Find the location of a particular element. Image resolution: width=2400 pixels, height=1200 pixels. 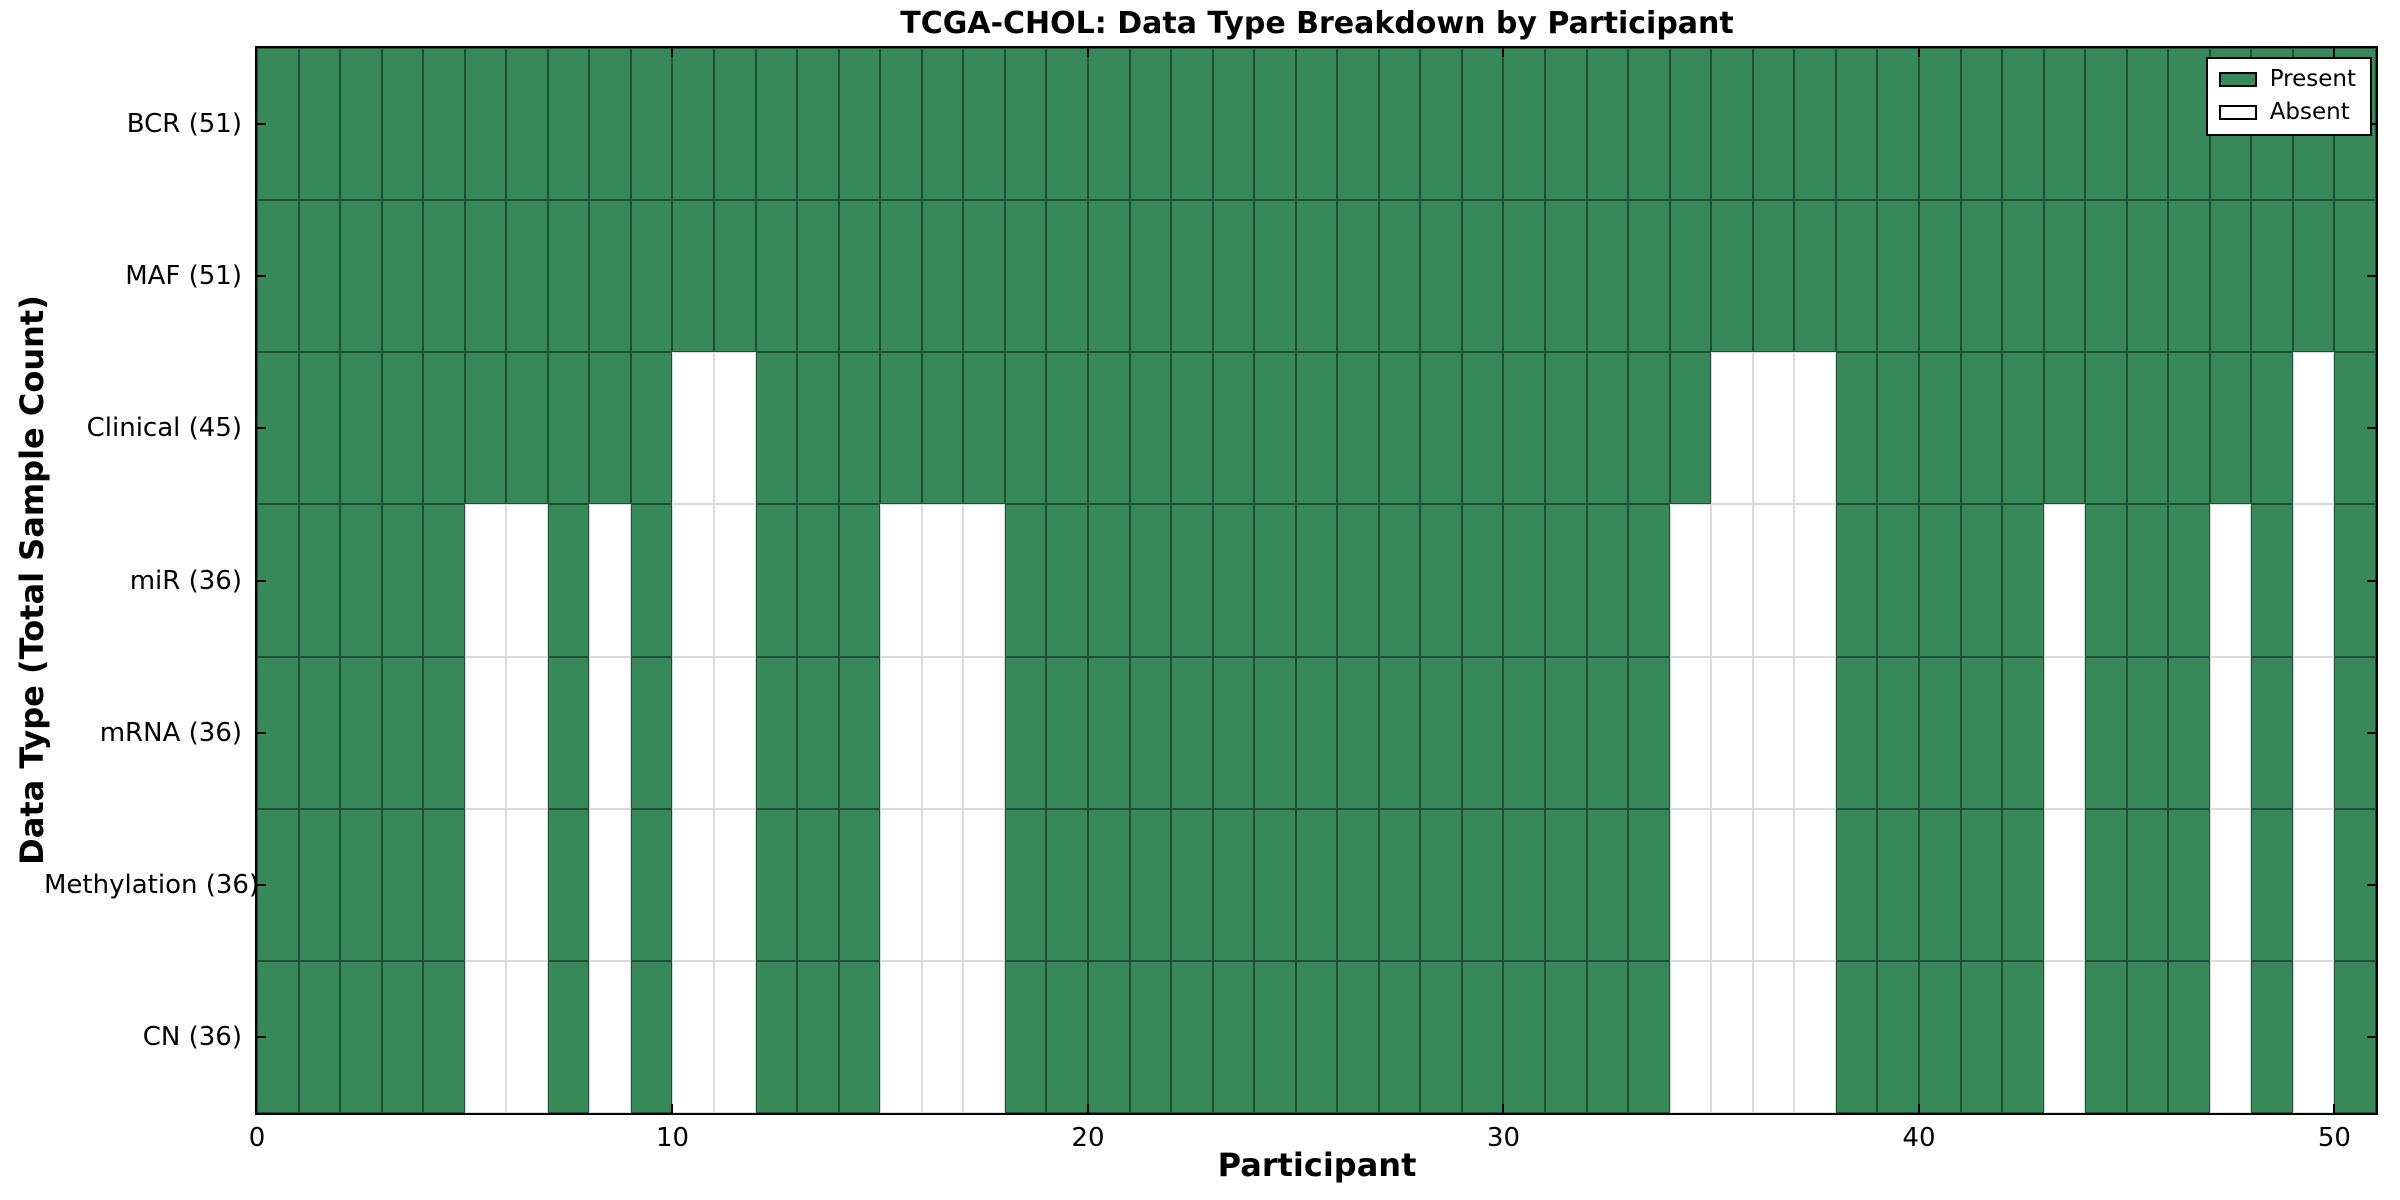

legend-label-absent: Absent is located at coordinates (2309, 112).